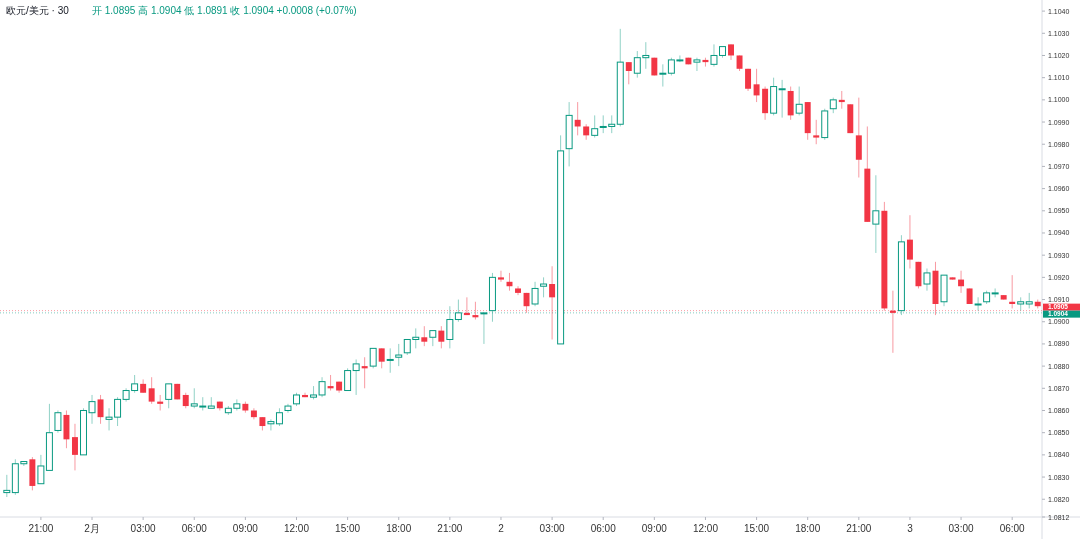 This screenshot has height=539, width=1080. What do you see at coordinates (38, 10) in the screenshot?
I see `text: 欧元/美元 · 30` at bounding box center [38, 10].